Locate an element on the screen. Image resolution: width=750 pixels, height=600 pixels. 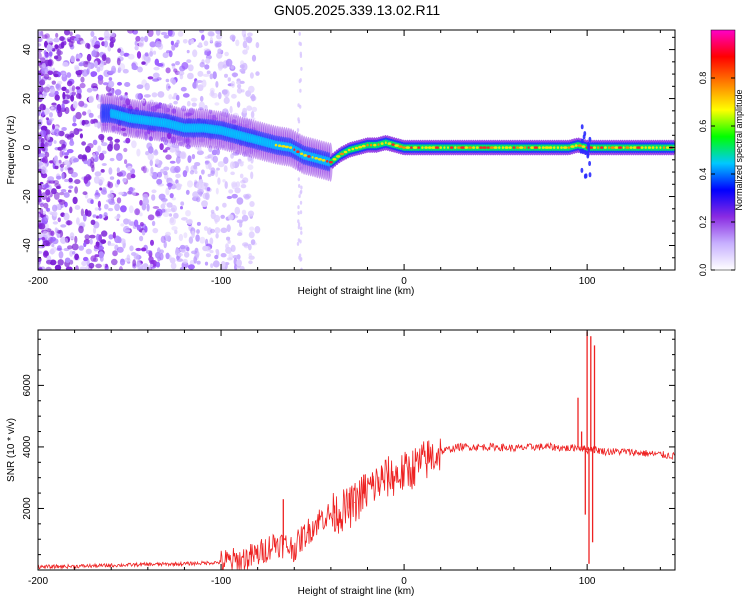
colorbar-label: Normalized spectral amplitude is located at coordinates (739, 149).